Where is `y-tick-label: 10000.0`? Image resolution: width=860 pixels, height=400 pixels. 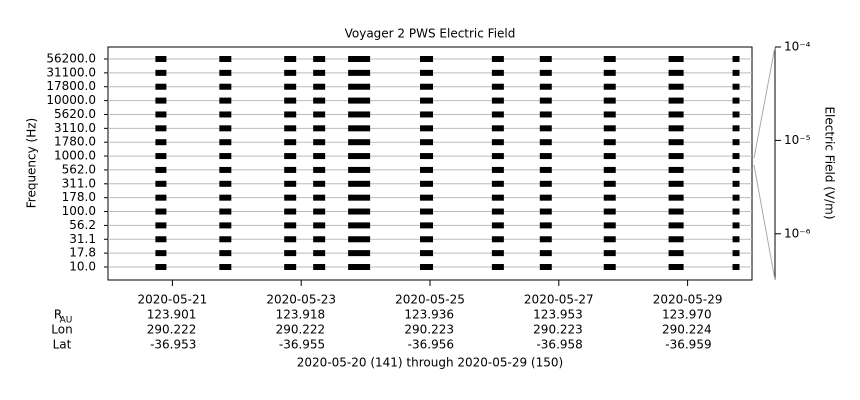
y-tick-label: 10000.0 is located at coordinates (71, 100).